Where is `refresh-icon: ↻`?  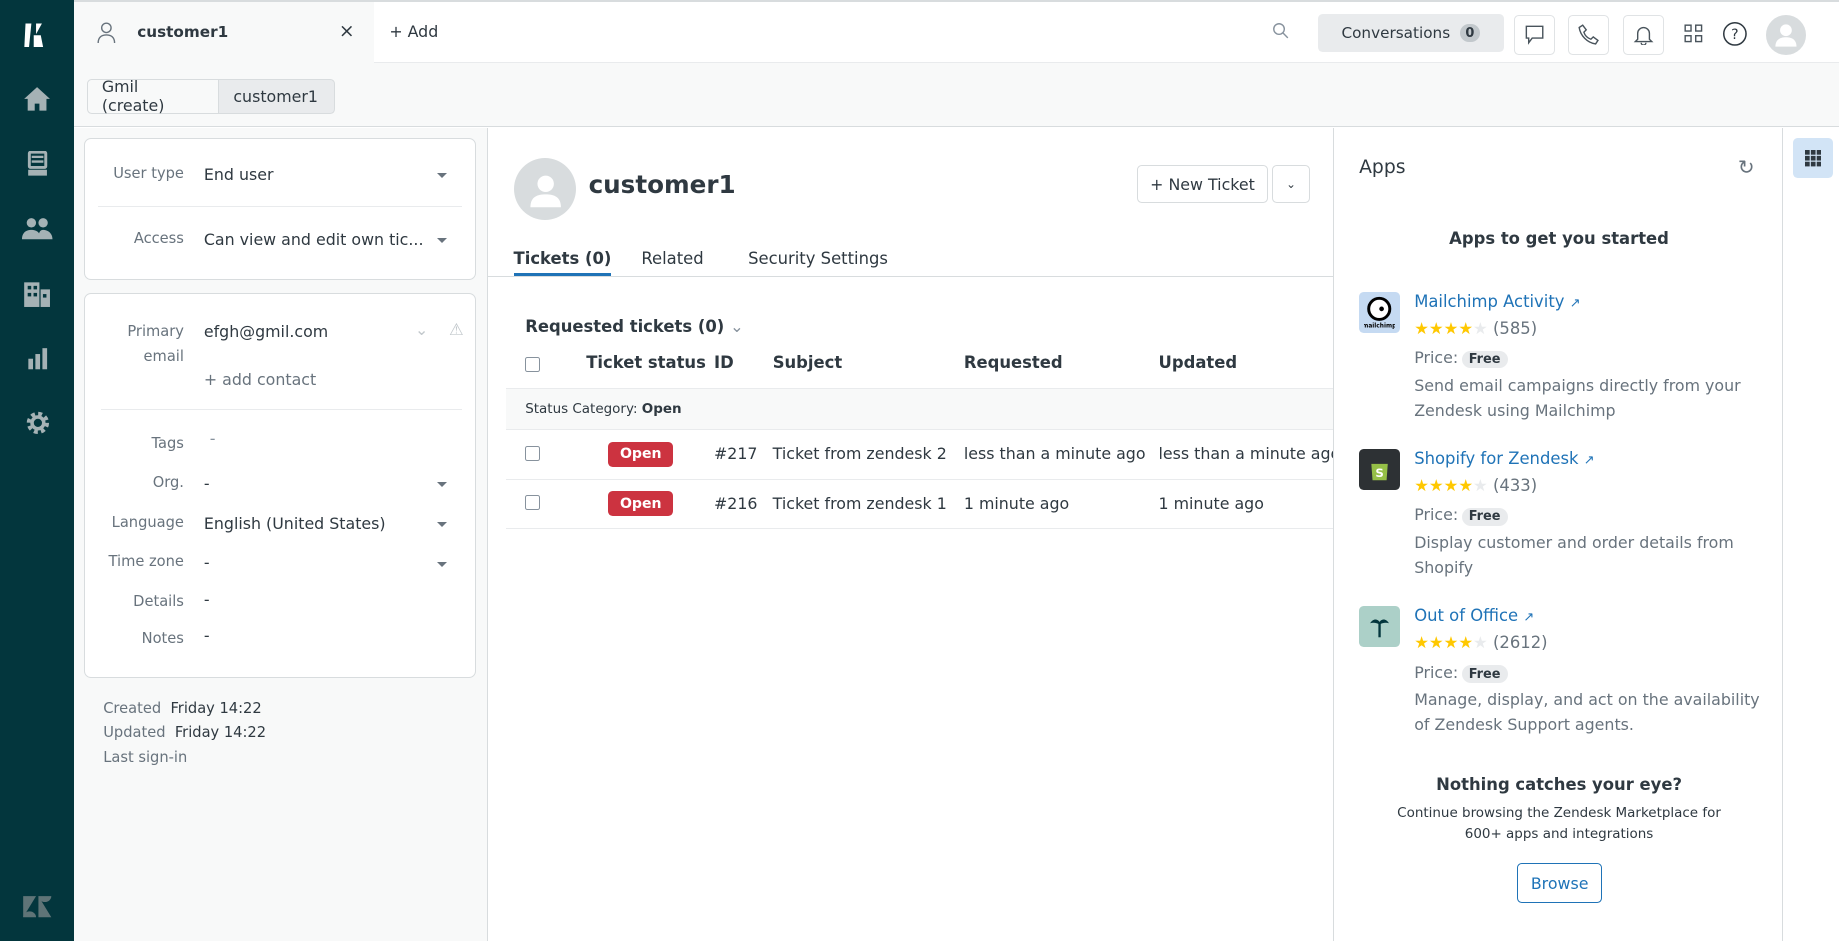 refresh-icon: ↻ is located at coordinates (1746, 167).